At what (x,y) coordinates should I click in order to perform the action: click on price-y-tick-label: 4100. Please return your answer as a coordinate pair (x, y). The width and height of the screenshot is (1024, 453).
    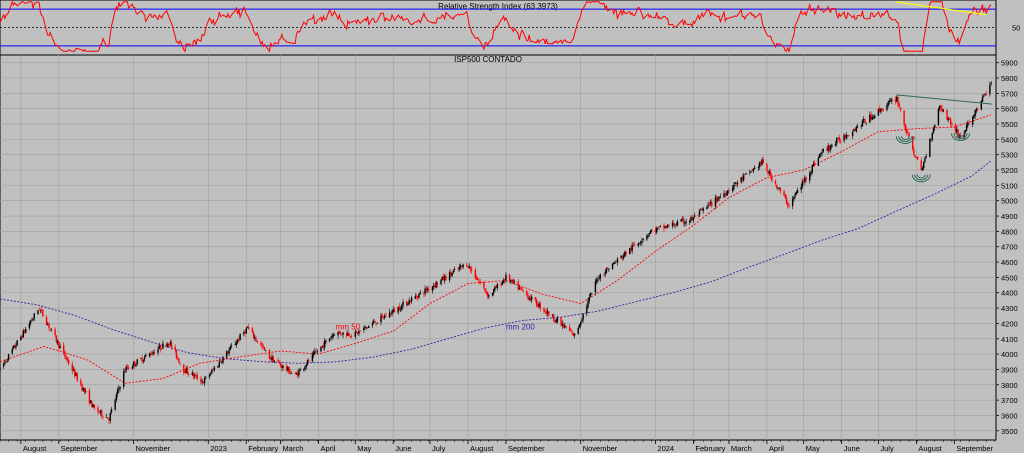
    Looking at the image, I should click on (1009, 339).